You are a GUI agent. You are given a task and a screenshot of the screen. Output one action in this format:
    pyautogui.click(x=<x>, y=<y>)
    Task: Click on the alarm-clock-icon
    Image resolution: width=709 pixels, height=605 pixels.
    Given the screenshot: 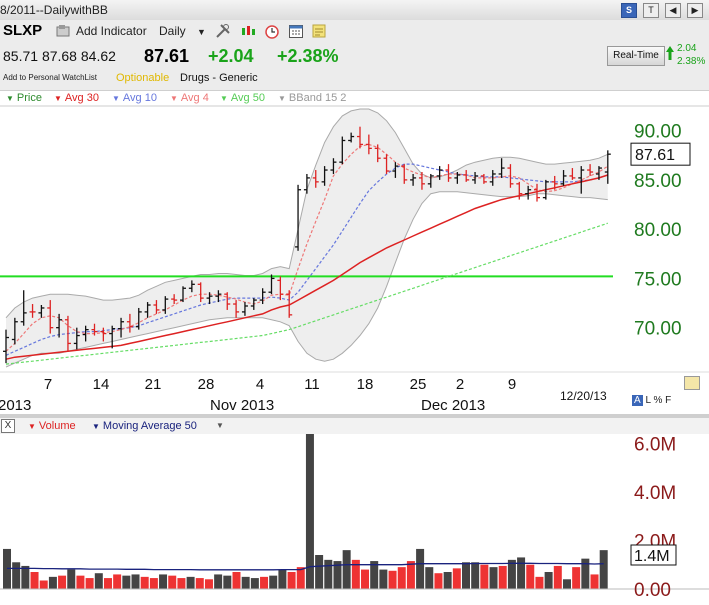 What is the action you would take?
    pyautogui.click(x=272, y=31)
    